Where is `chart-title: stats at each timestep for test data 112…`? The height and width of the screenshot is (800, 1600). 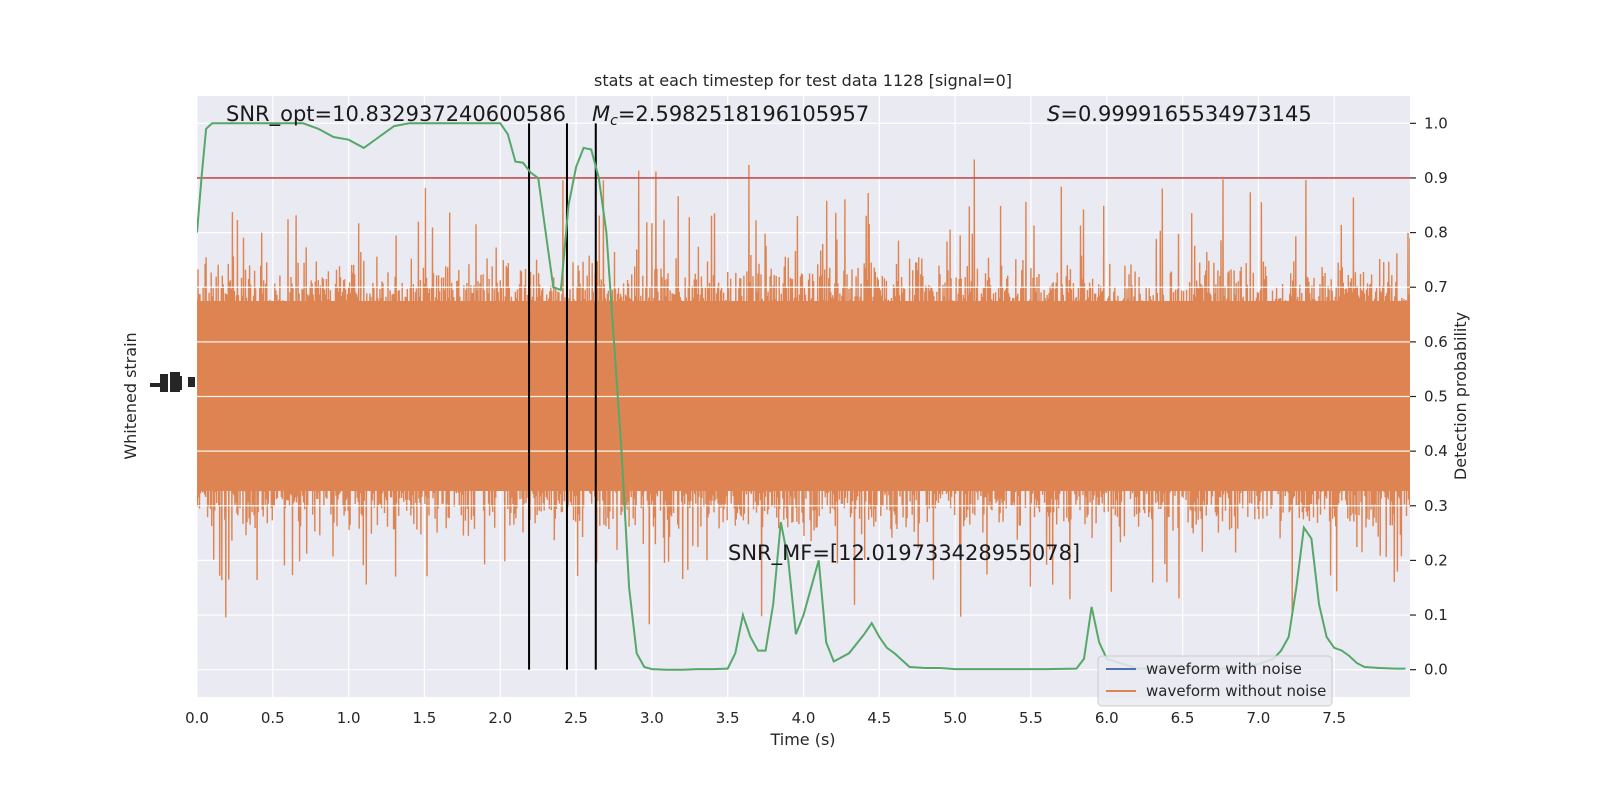 chart-title: stats at each timestep for test data 112… is located at coordinates (803, 80).